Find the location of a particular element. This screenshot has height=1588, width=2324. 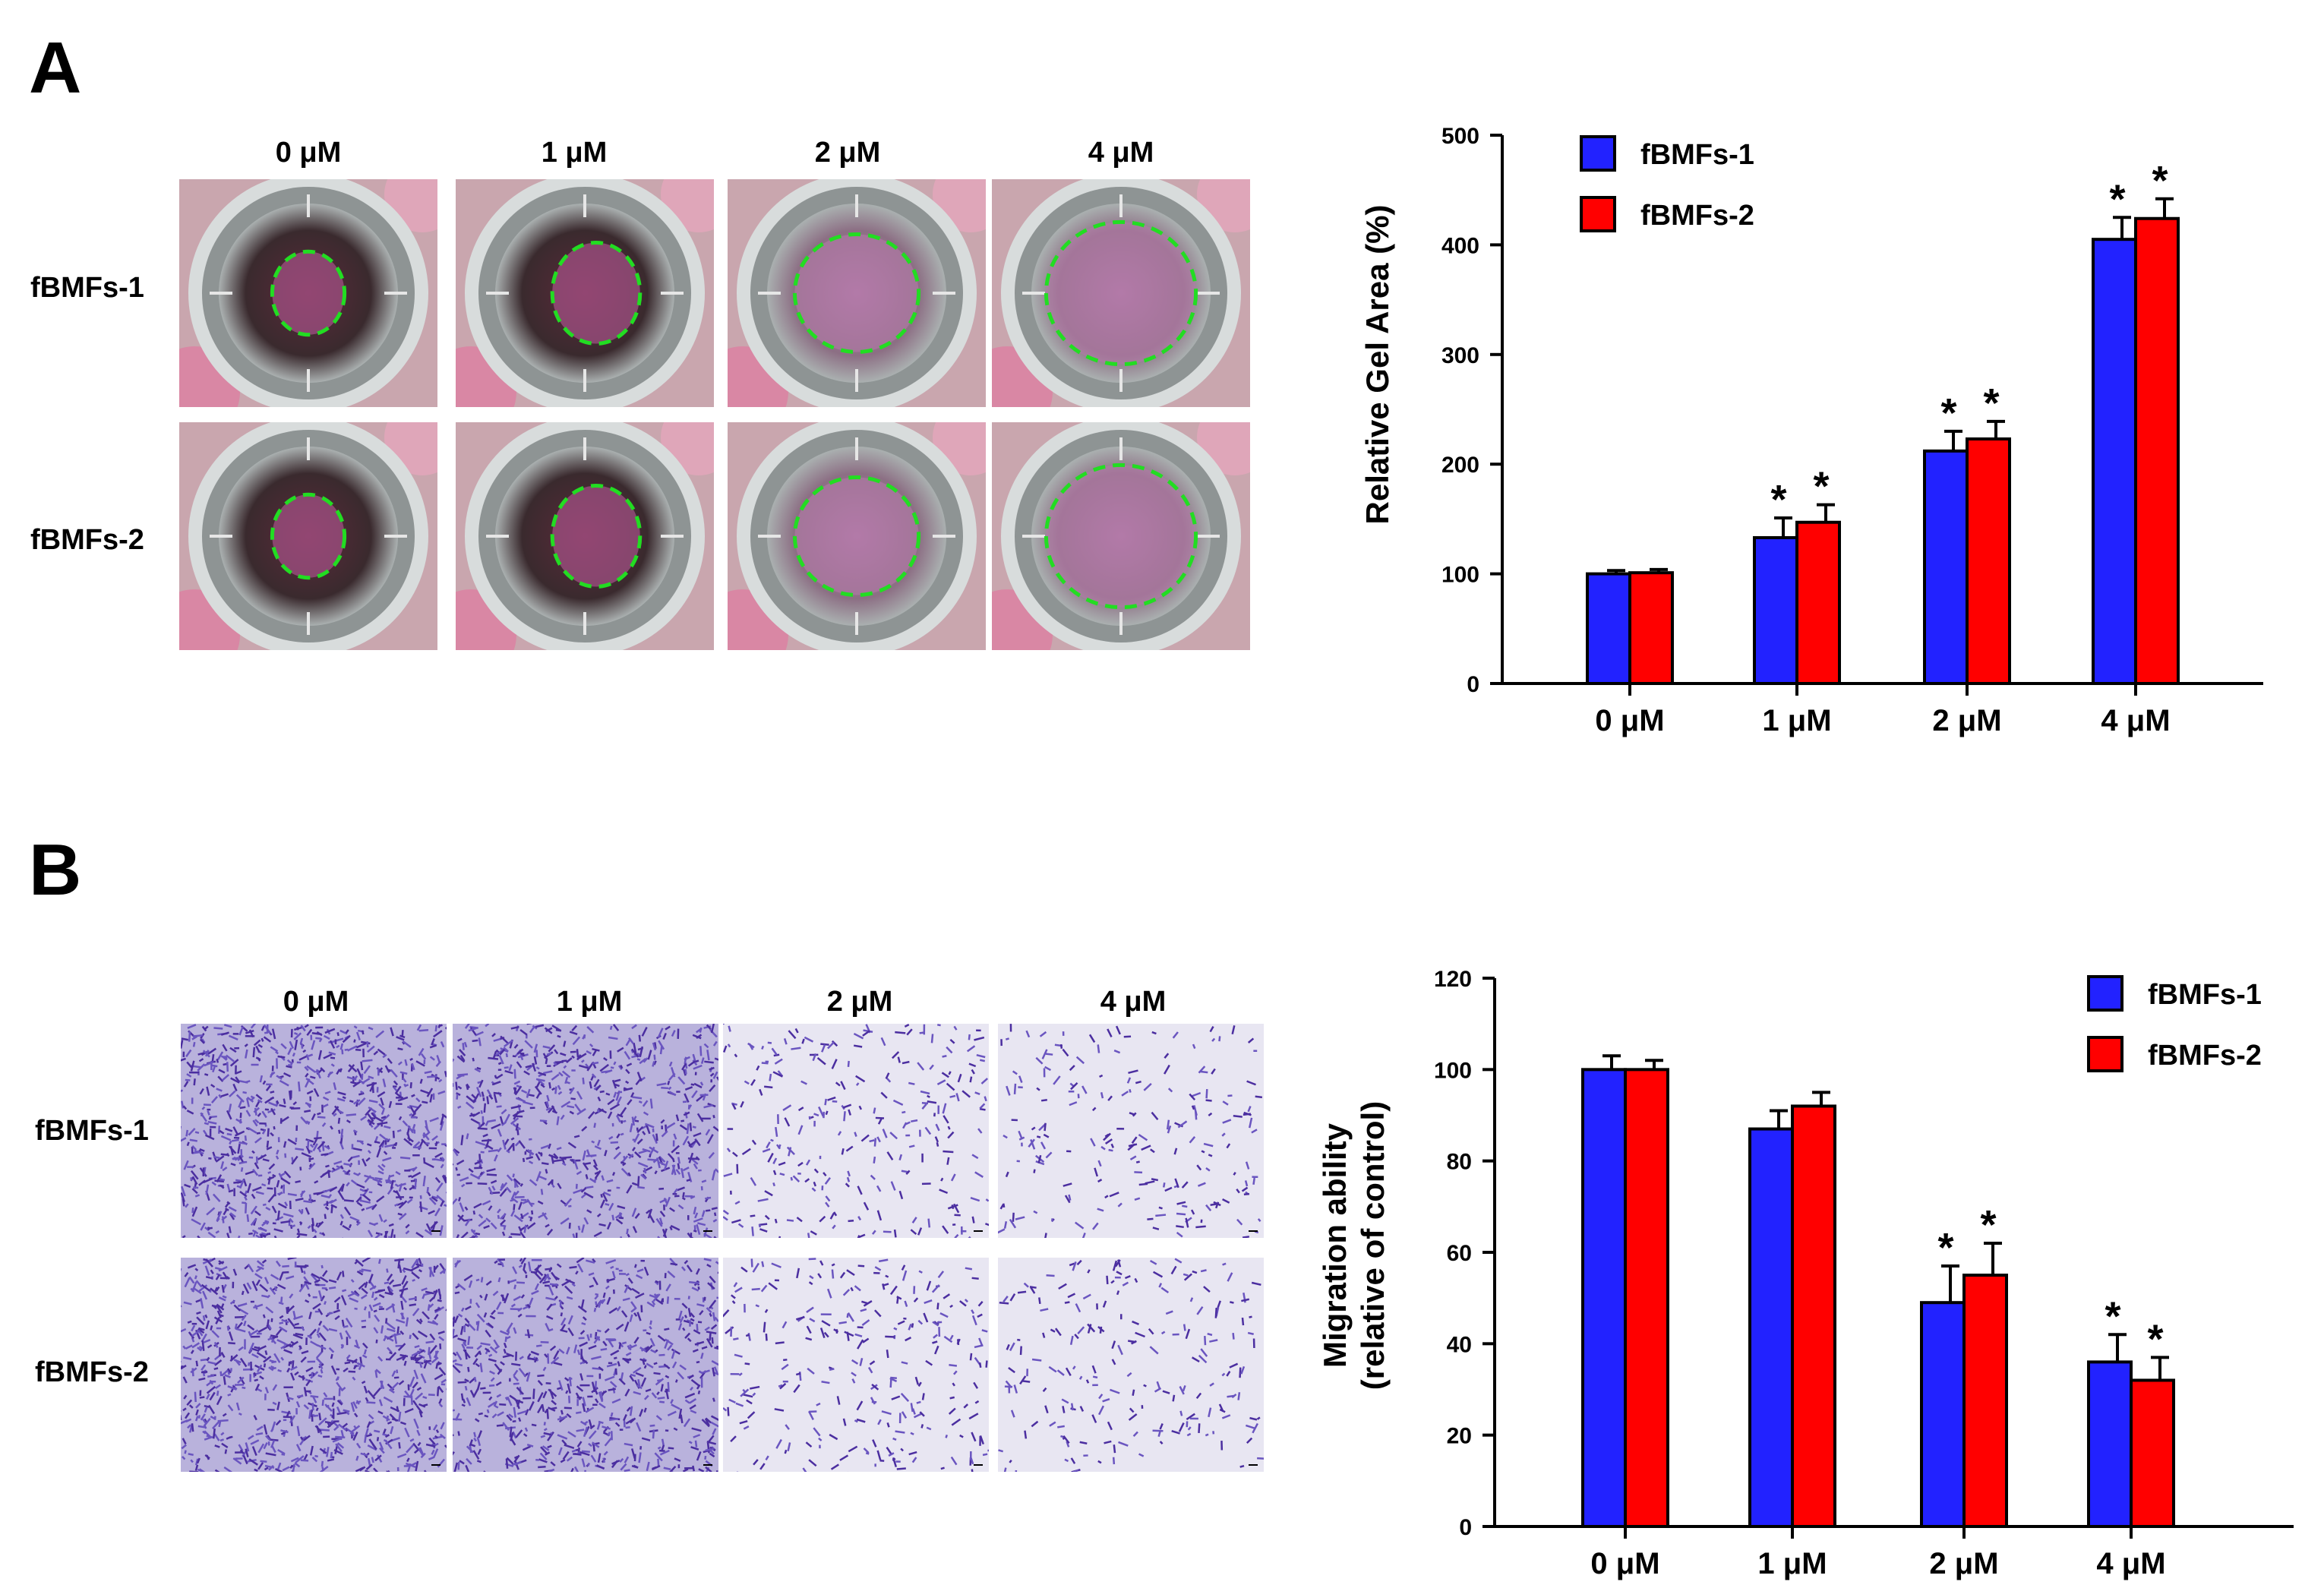

migration-col-label-3: 4 μM is located at coordinates (1133, 1002).